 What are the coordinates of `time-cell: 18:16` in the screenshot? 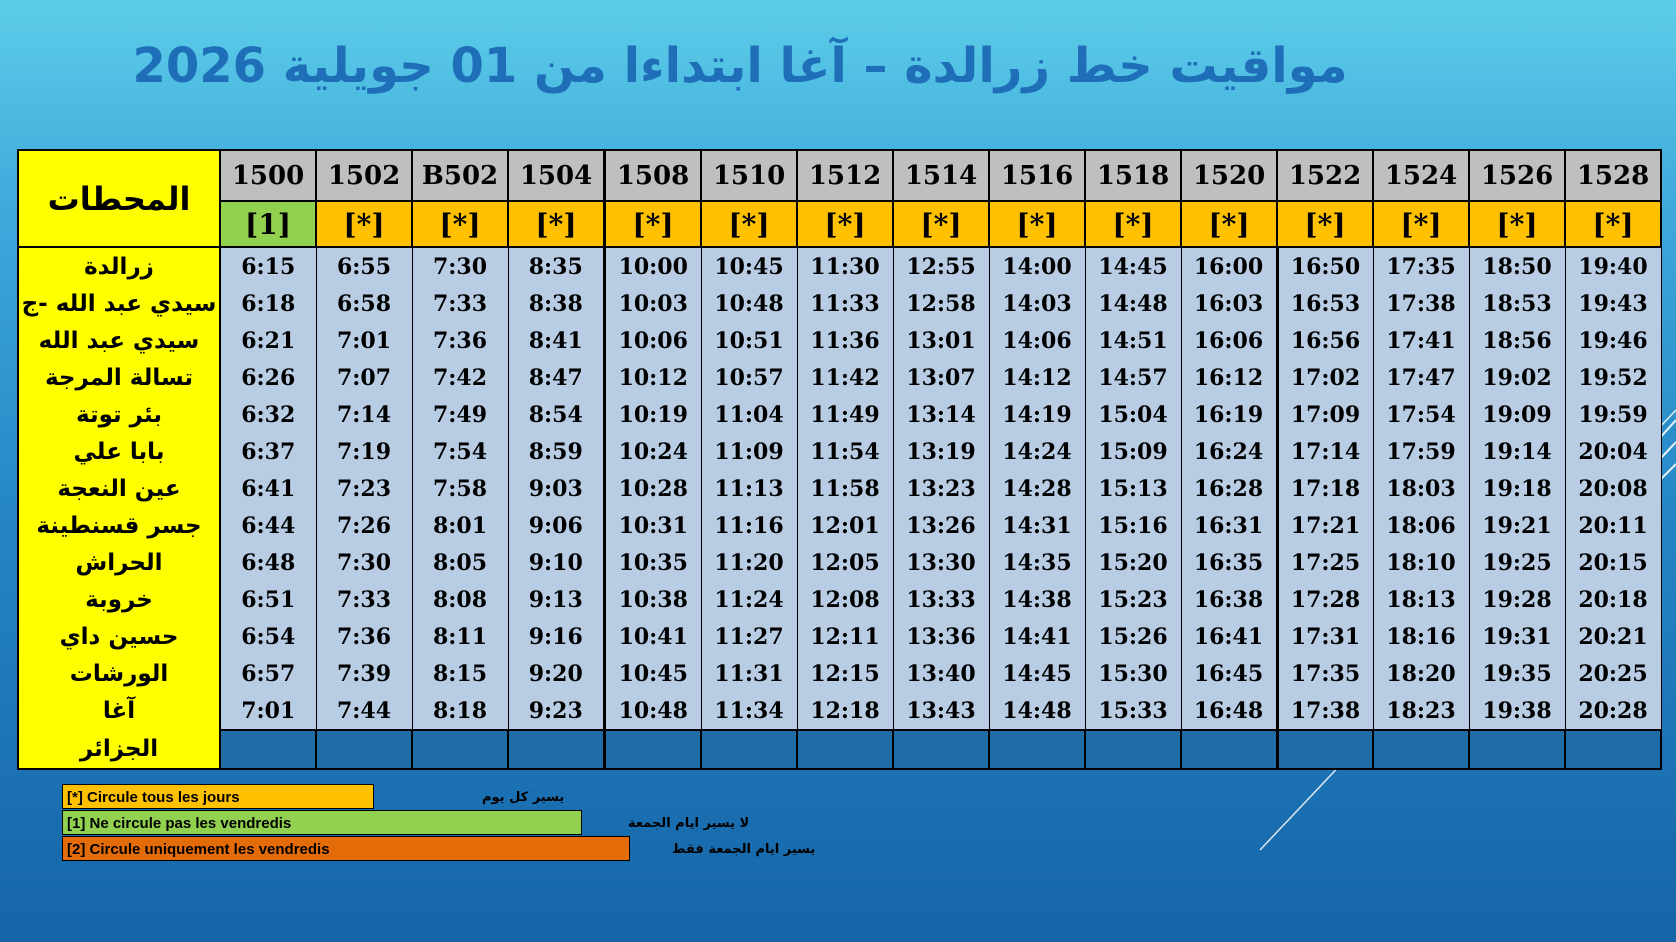 It's located at (1421, 636).